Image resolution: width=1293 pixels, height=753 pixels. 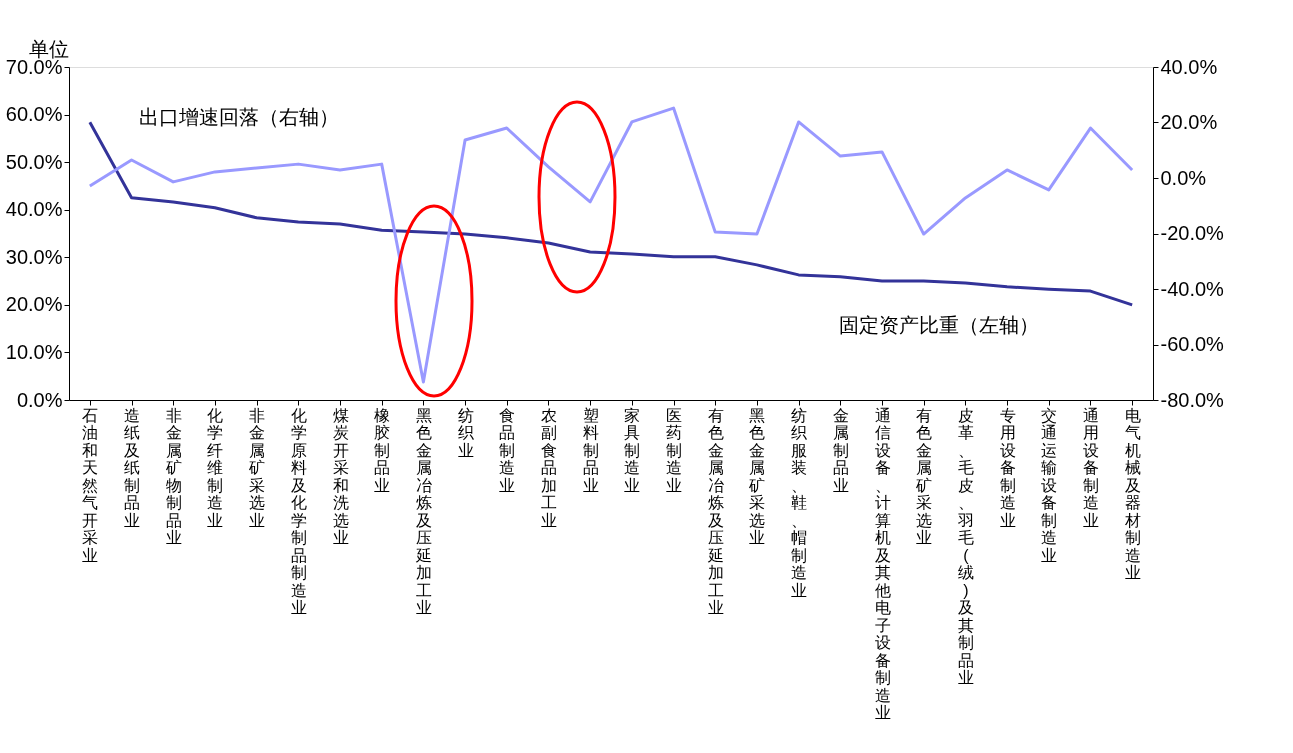 What do you see at coordinates (939, 325) in the screenshot?
I see `series-label: 固定资产比重（左轴）` at bounding box center [939, 325].